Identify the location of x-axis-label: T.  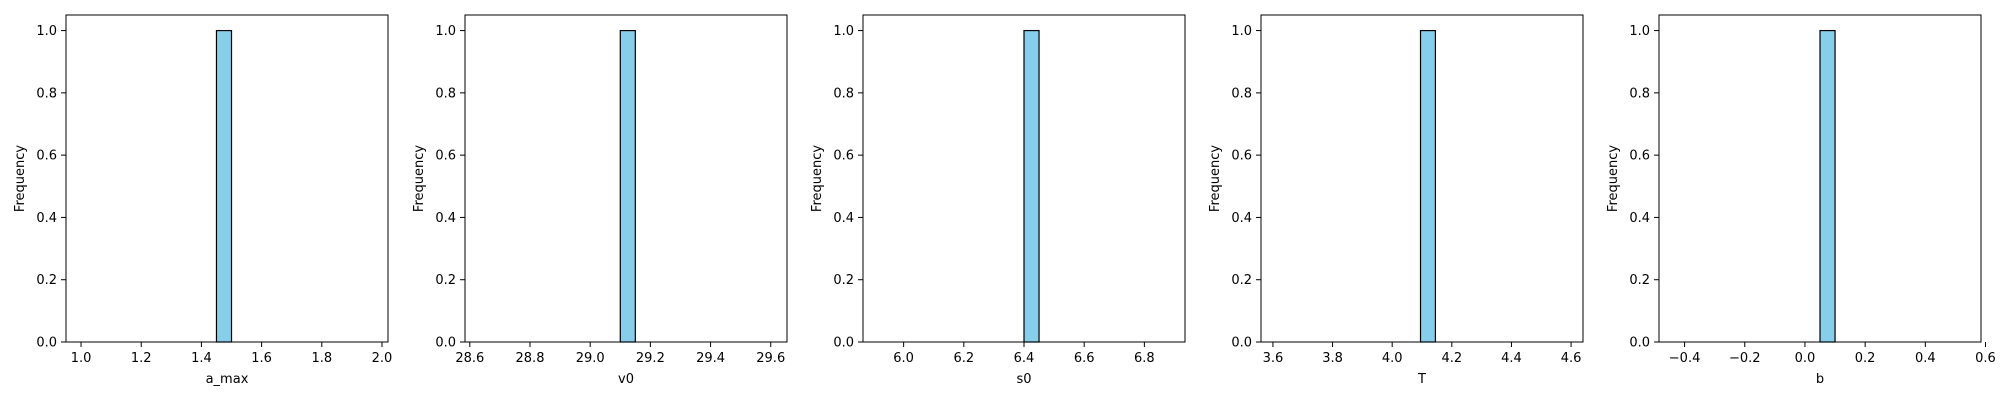
(1421, 379).